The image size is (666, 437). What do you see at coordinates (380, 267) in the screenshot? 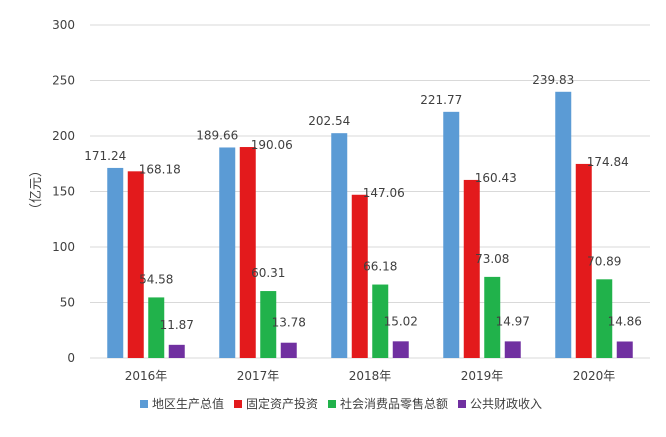
I see `data-label: 66.18` at bounding box center [380, 267].